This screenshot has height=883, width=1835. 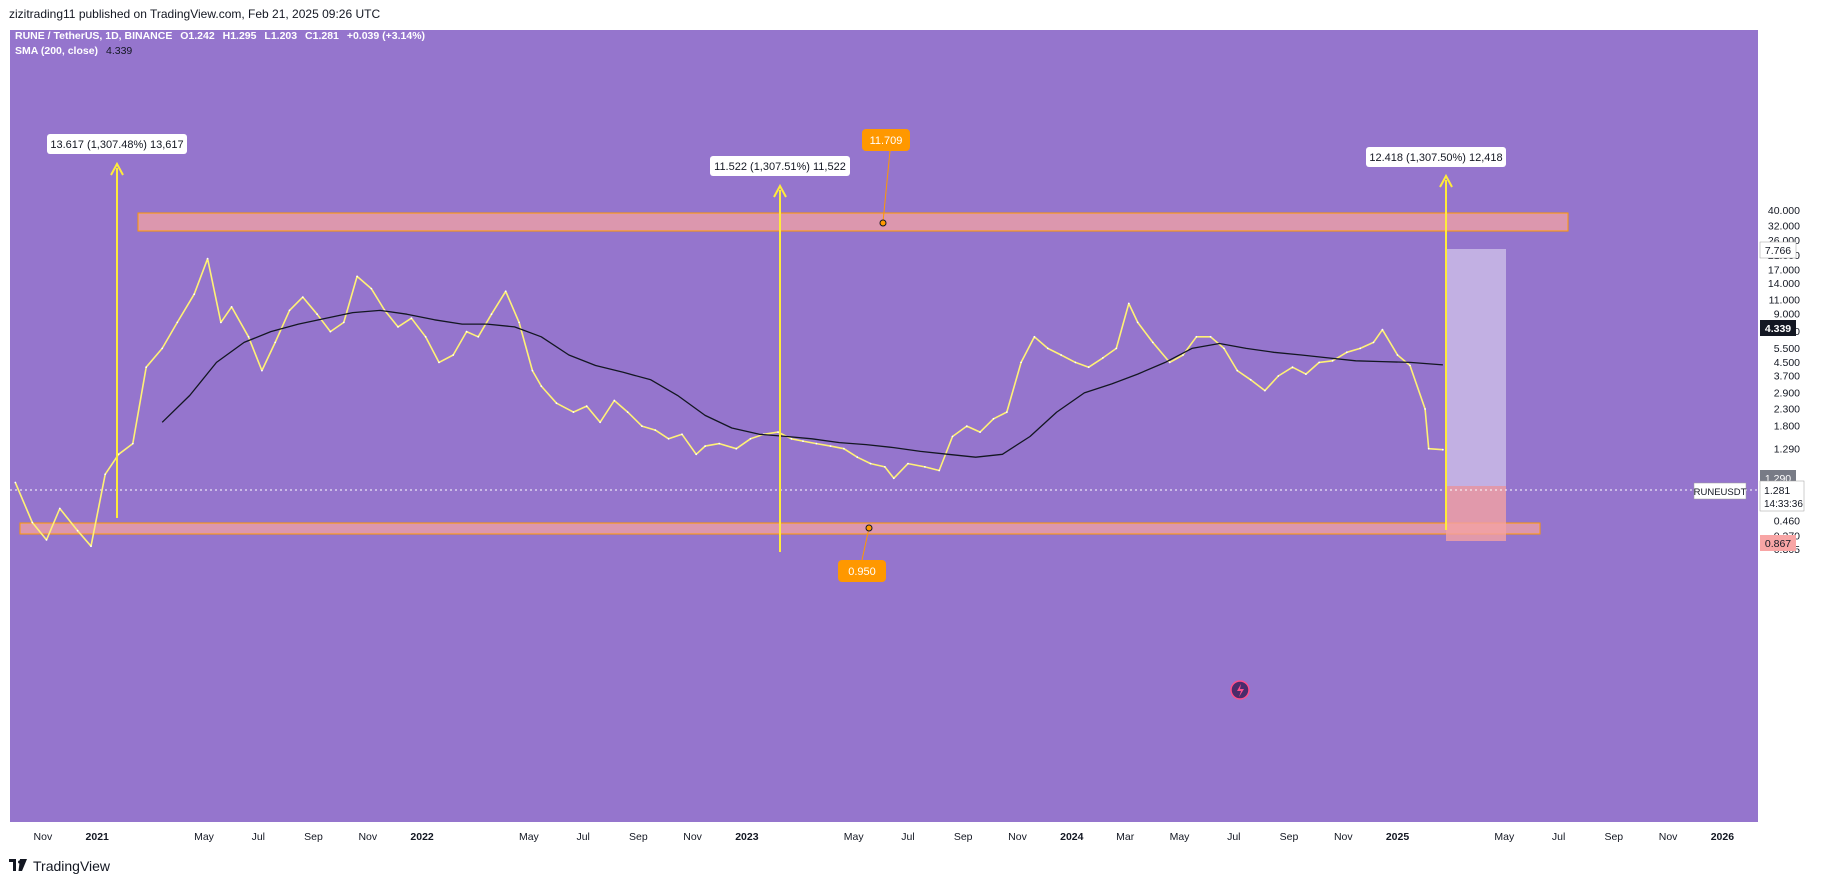 What do you see at coordinates (1723, 837) in the screenshot?
I see `time-tick-label: 2026` at bounding box center [1723, 837].